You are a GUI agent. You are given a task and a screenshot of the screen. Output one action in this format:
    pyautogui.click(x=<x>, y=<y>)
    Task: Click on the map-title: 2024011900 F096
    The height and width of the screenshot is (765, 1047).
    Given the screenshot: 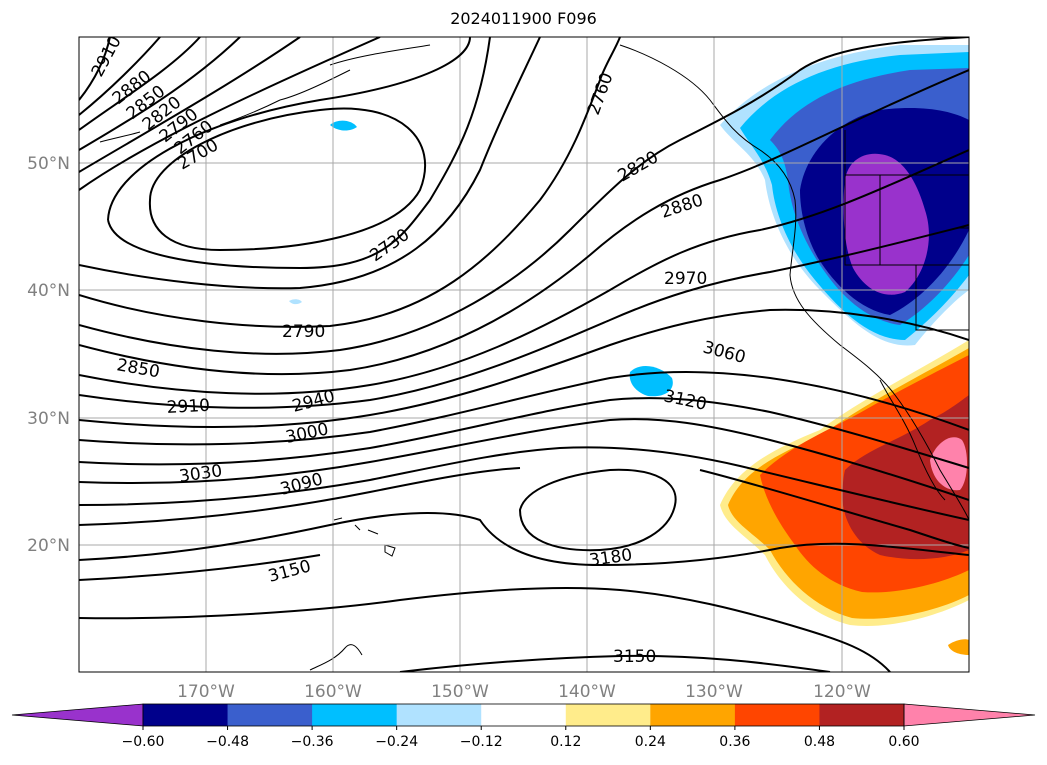 What is the action you would take?
    pyautogui.click(x=523, y=18)
    